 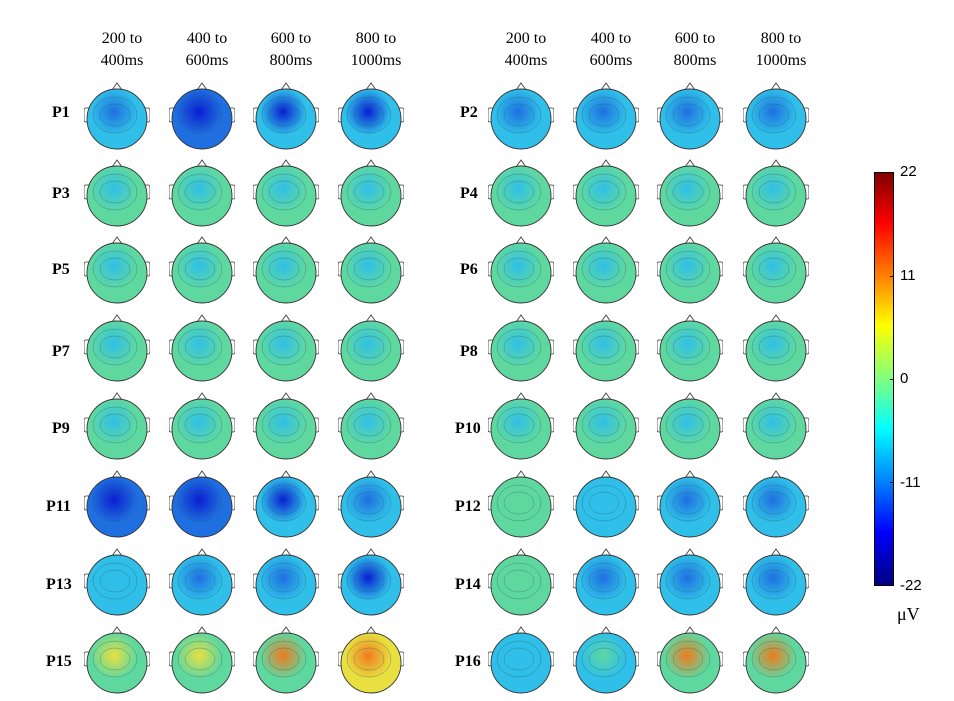 I want to click on row-label: P7, so click(x=61, y=351).